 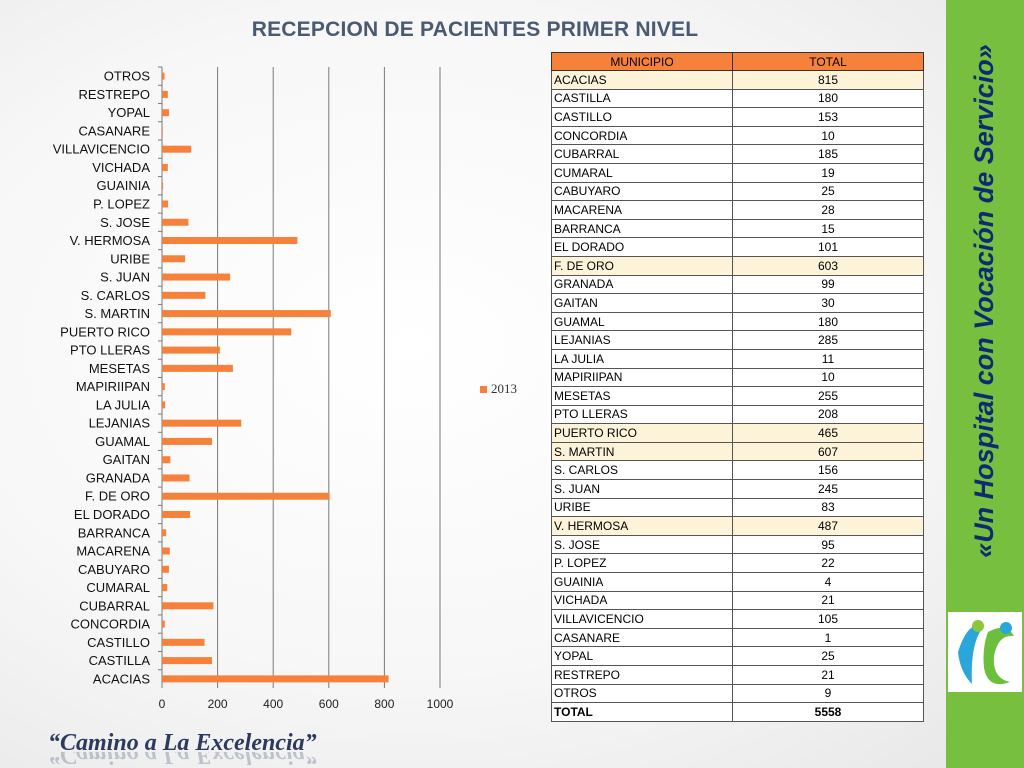 What do you see at coordinates (828, 228) in the screenshot?
I see `table-cell-total: 15` at bounding box center [828, 228].